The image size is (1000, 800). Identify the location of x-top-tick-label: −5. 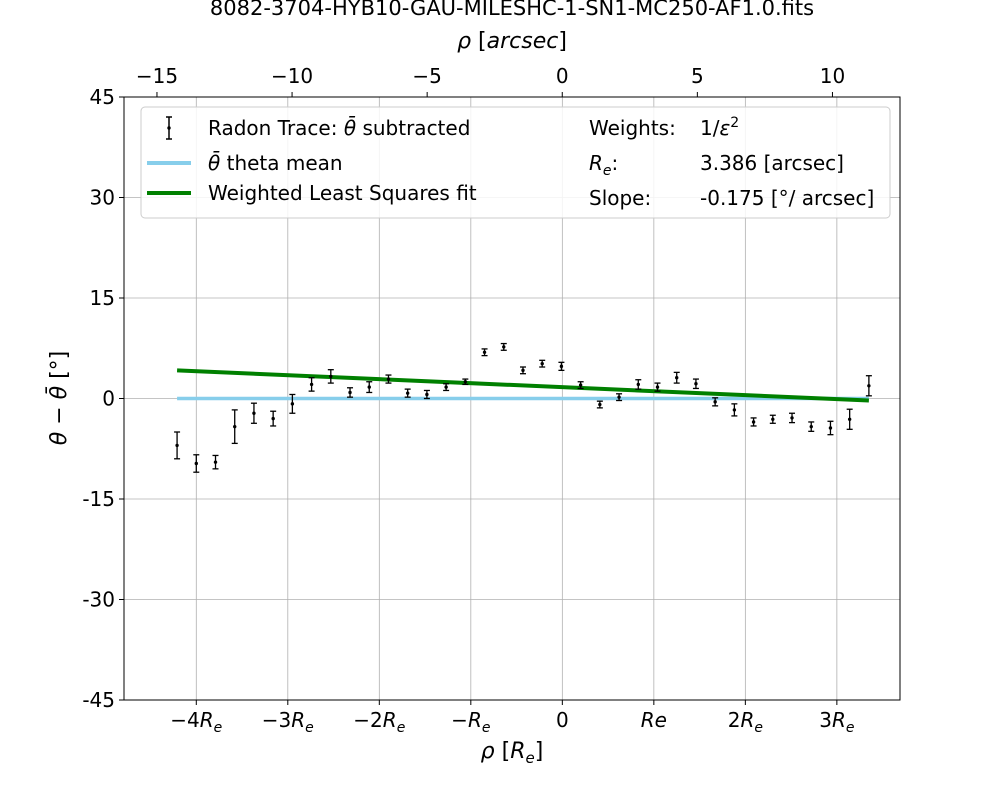
(426, 76).